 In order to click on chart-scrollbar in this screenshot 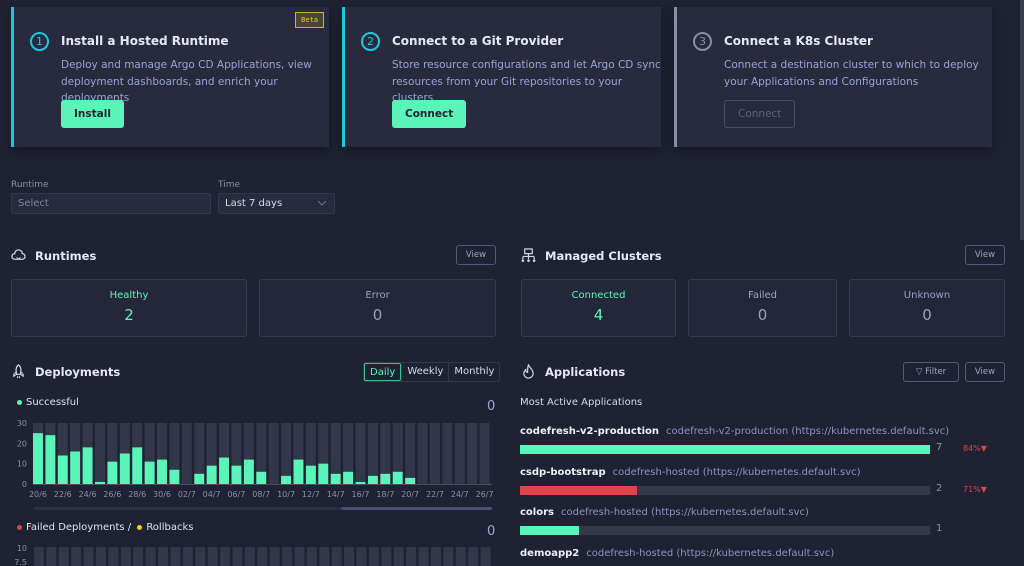, I will do `click(263, 508)`.